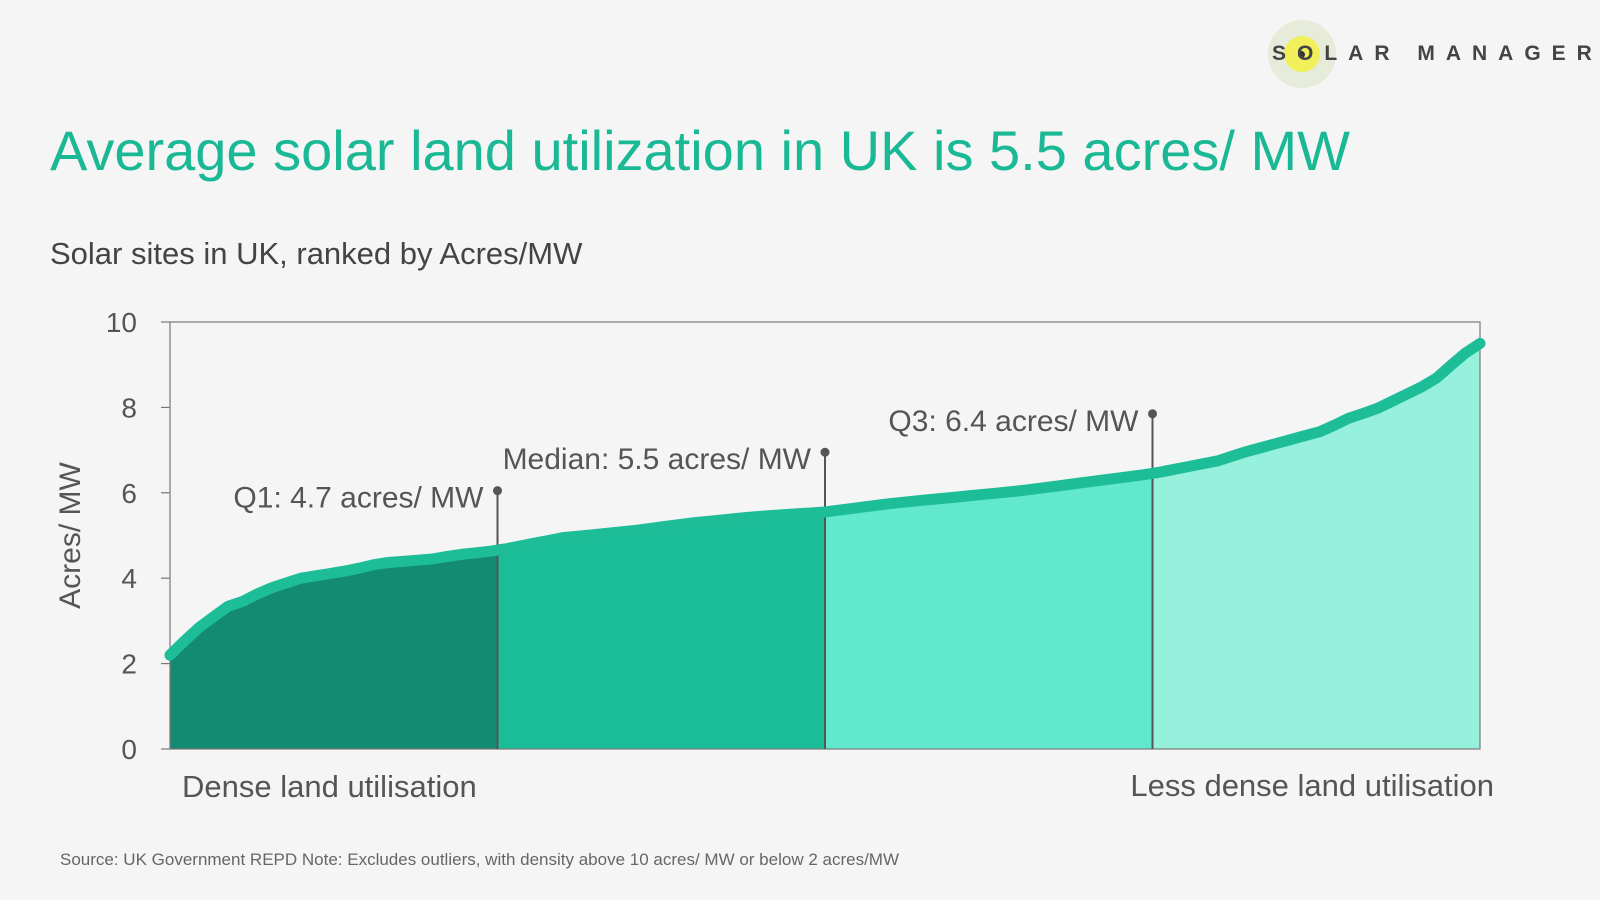 This screenshot has height=900, width=1600. I want to click on x-left-label: Dense land utilisation, so click(329, 786).